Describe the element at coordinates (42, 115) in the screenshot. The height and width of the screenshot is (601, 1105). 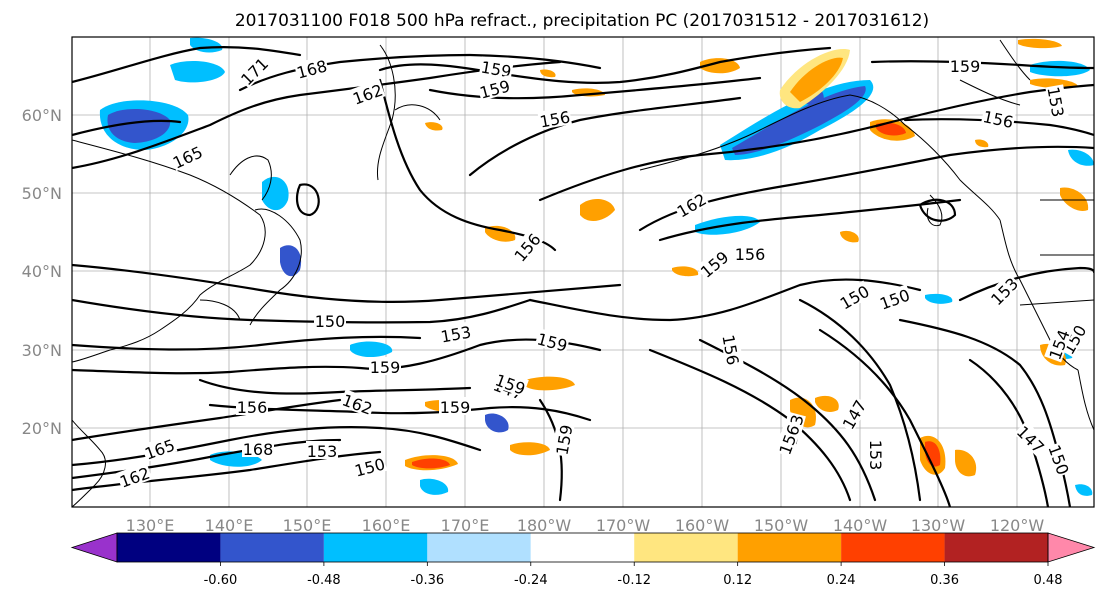
I see `lat-label: 60°N` at that location.